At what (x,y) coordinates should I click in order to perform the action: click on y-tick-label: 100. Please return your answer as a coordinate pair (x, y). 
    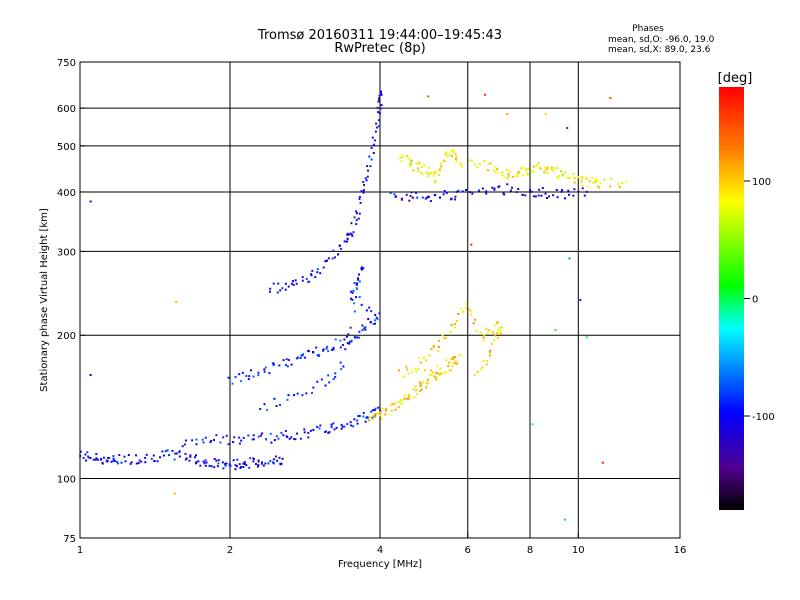
    Looking at the image, I should click on (66, 480).